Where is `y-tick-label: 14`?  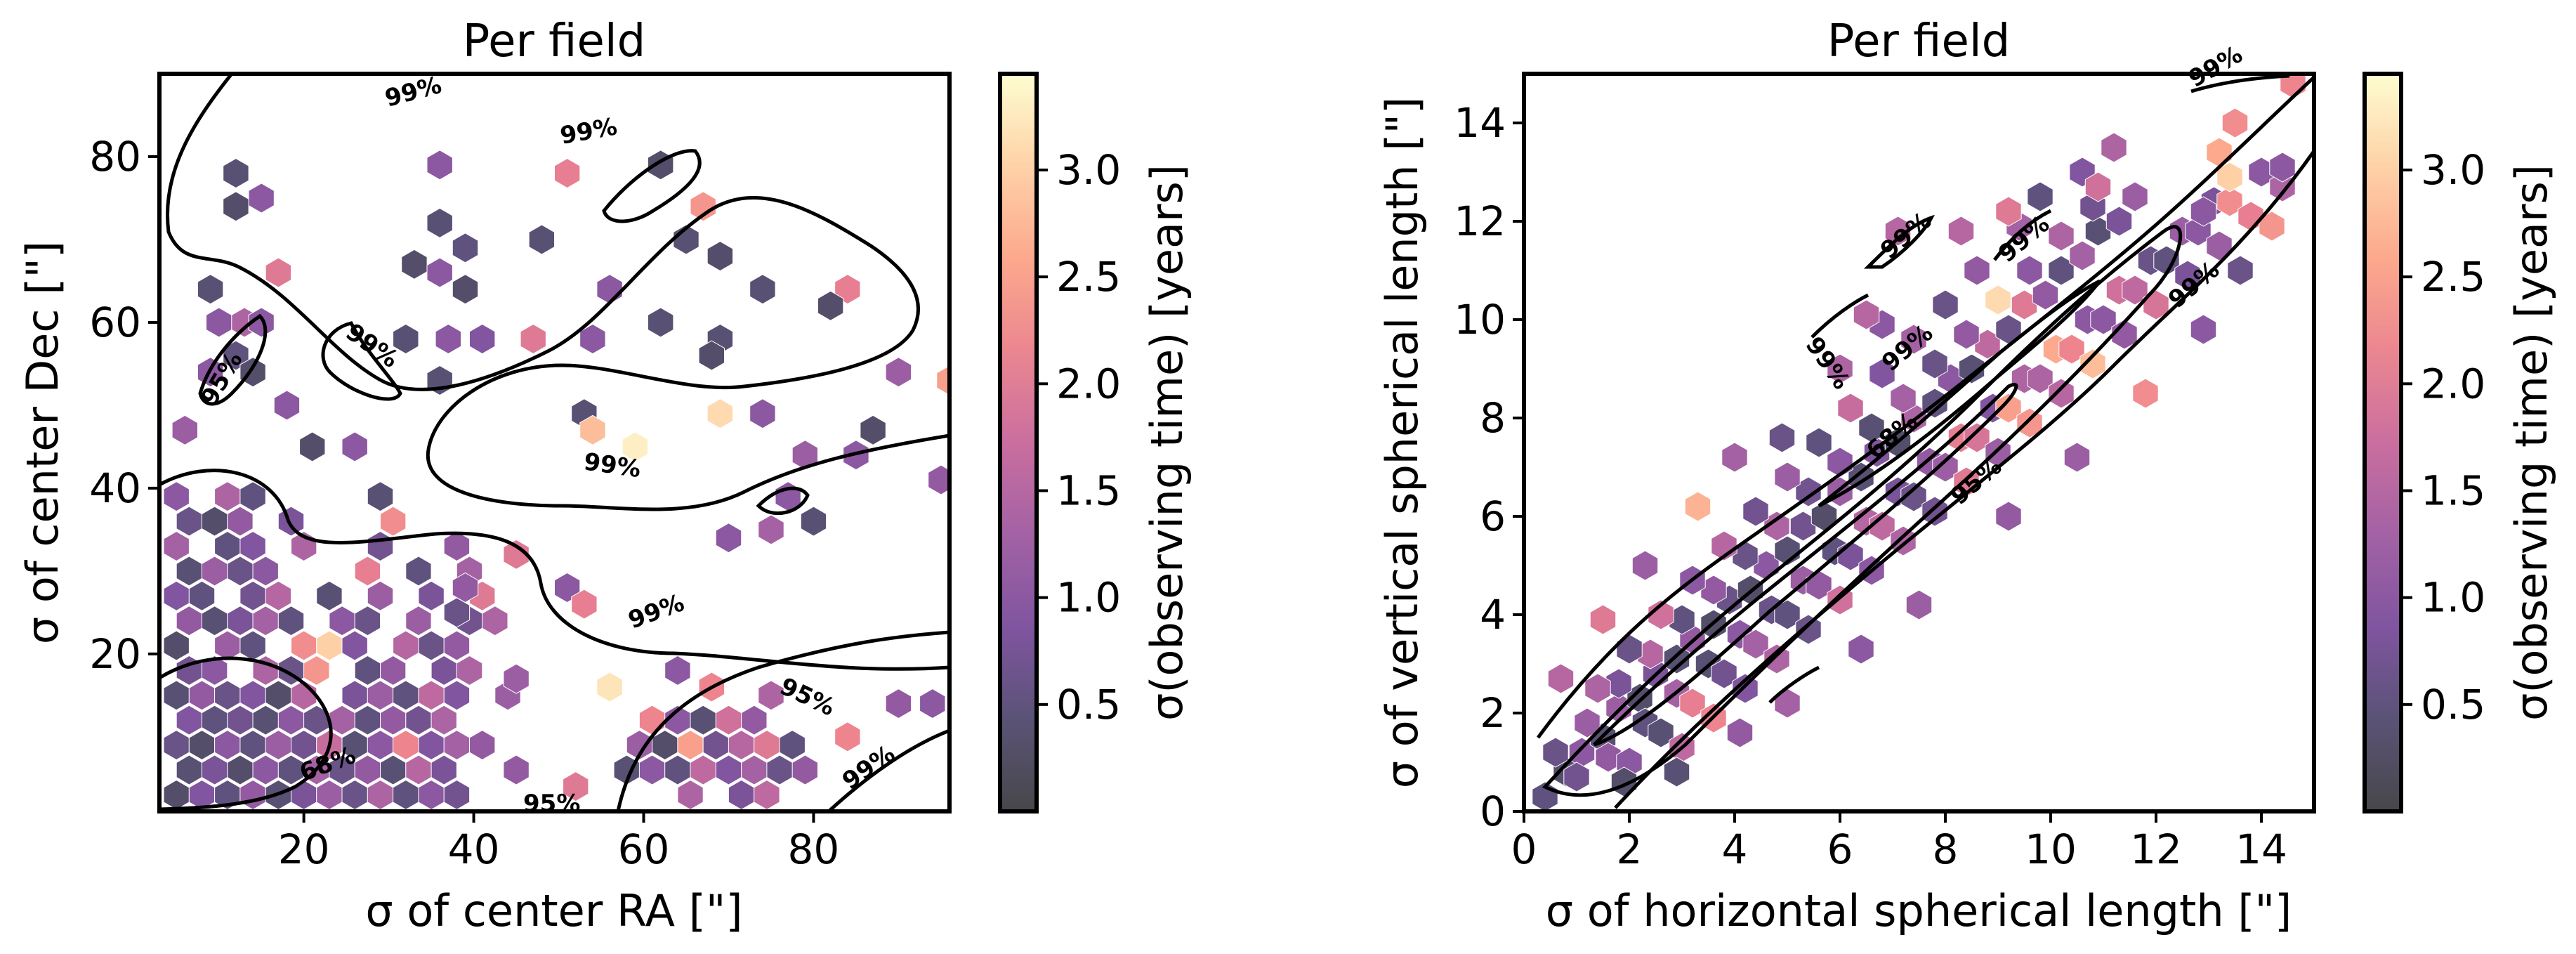
y-tick-label: 14 is located at coordinates (1480, 123).